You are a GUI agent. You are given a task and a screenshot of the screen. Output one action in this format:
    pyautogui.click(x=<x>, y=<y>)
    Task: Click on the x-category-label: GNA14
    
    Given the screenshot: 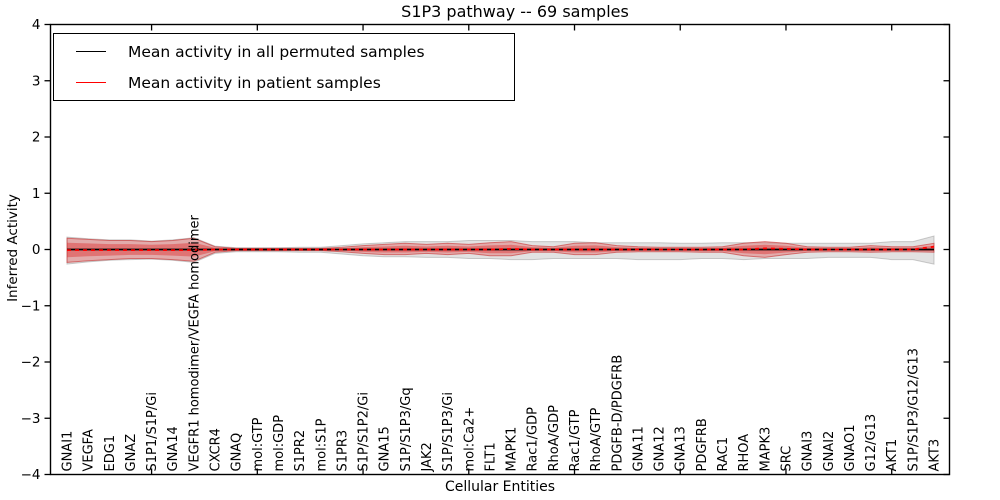 What is the action you would take?
    pyautogui.click(x=173, y=448)
    